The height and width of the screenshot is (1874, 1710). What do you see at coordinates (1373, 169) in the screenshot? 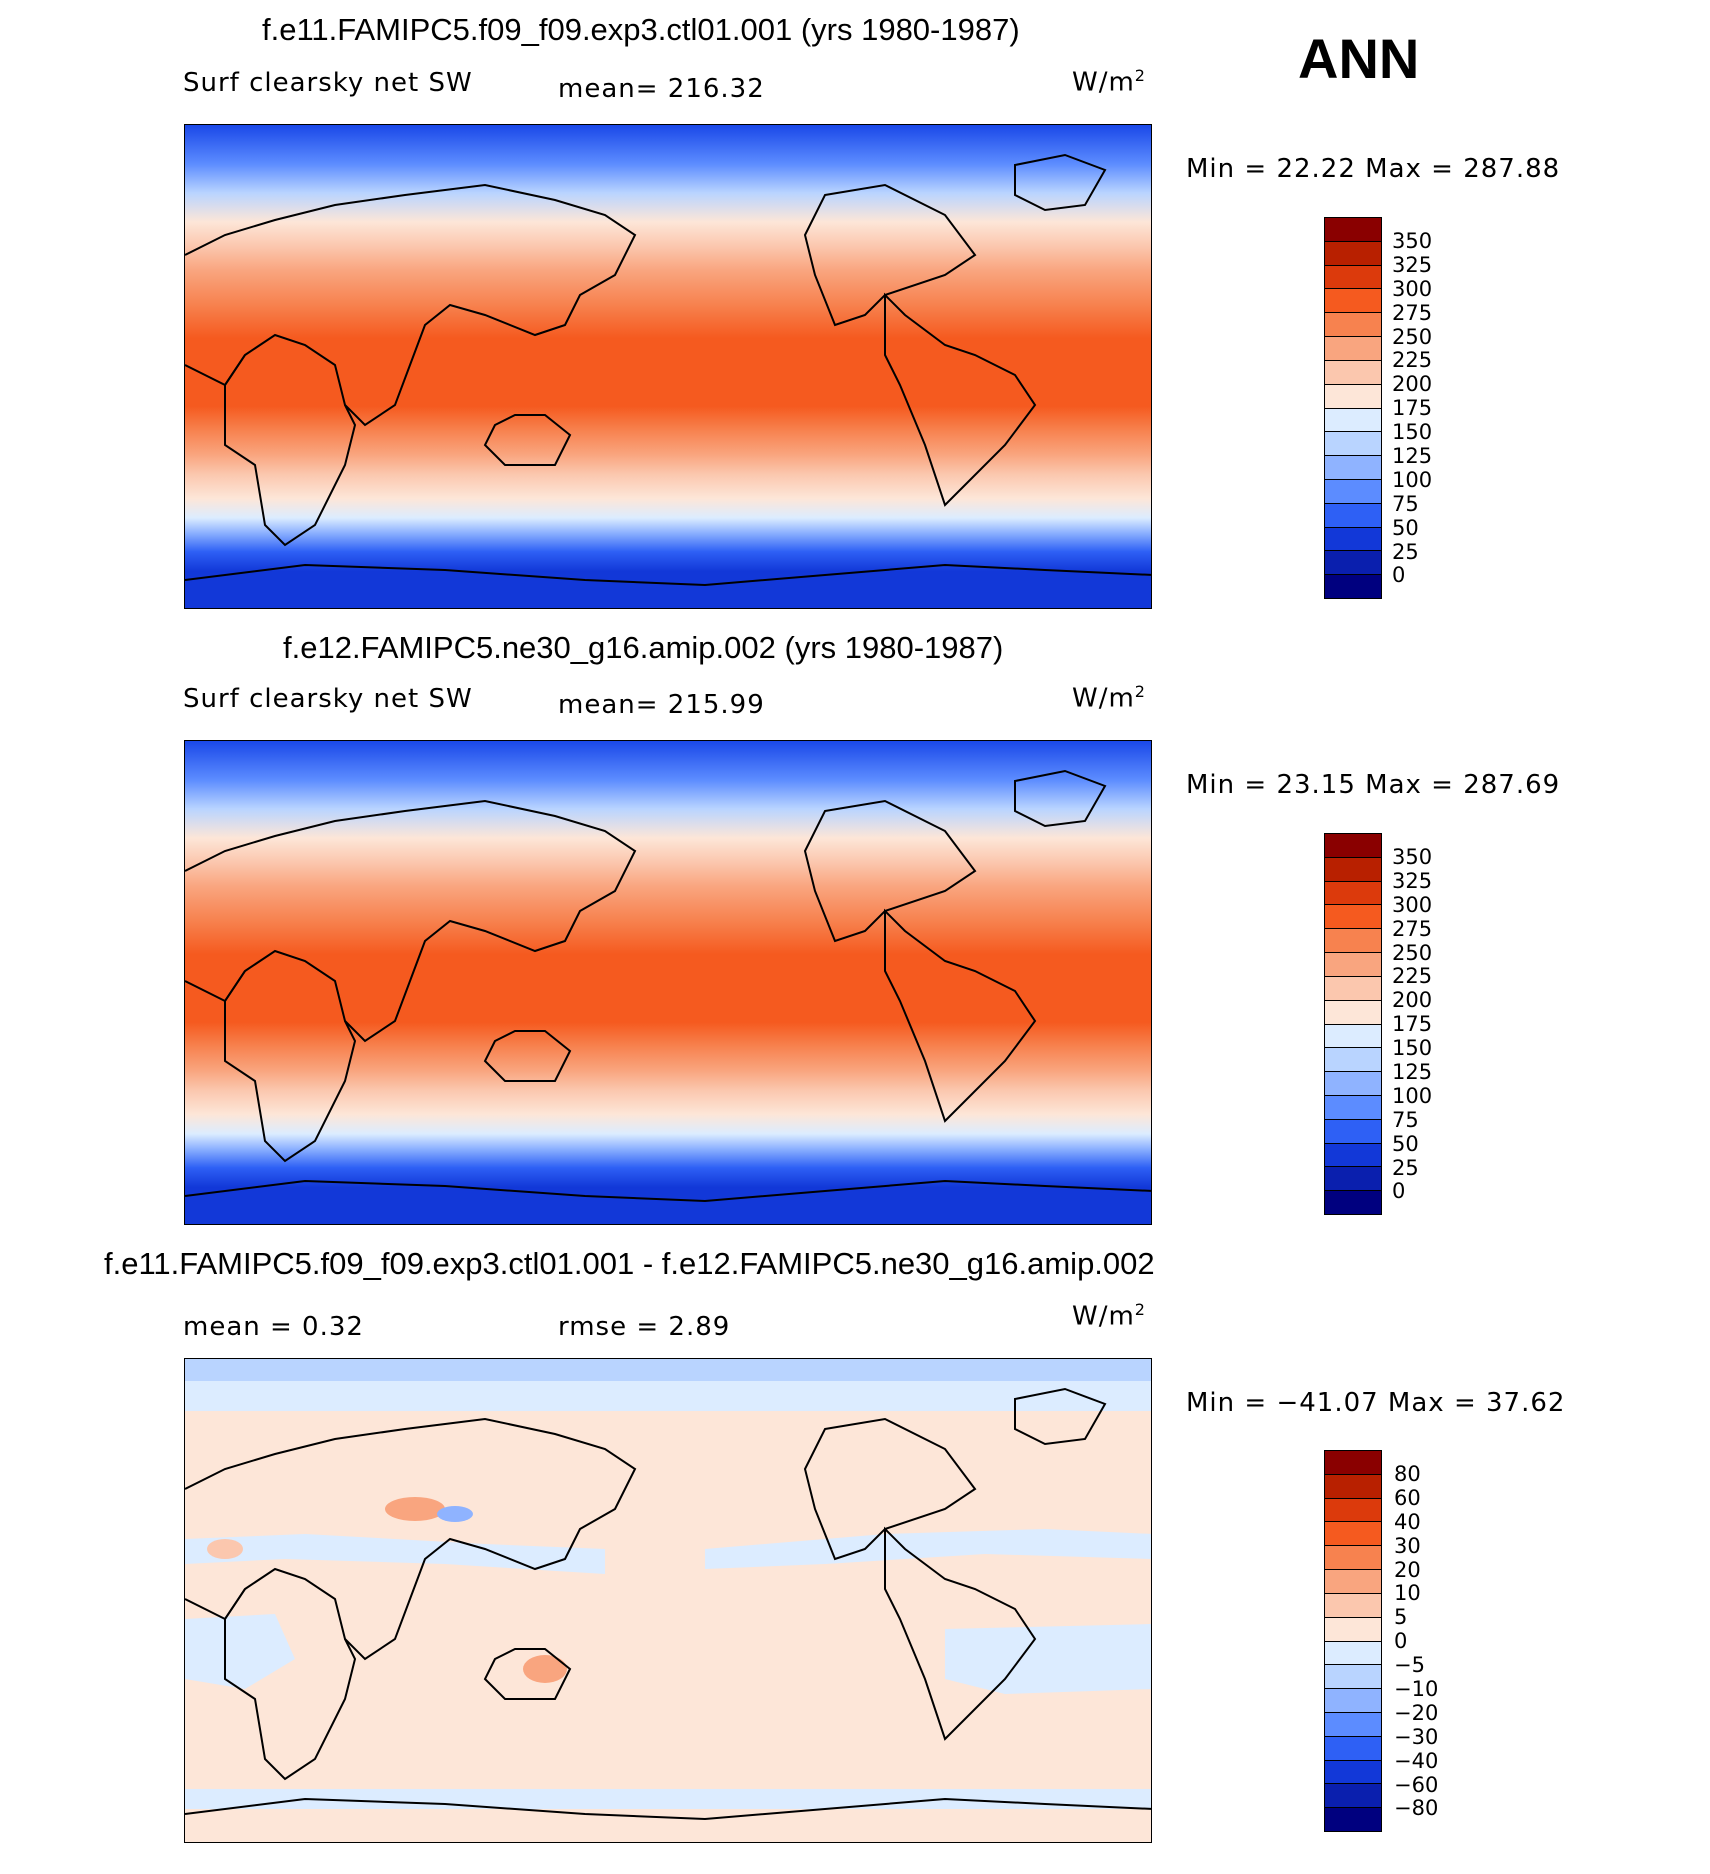
I see `panel-1-minmax: Min = 22.22 Max = 287.88` at bounding box center [1373, 169].